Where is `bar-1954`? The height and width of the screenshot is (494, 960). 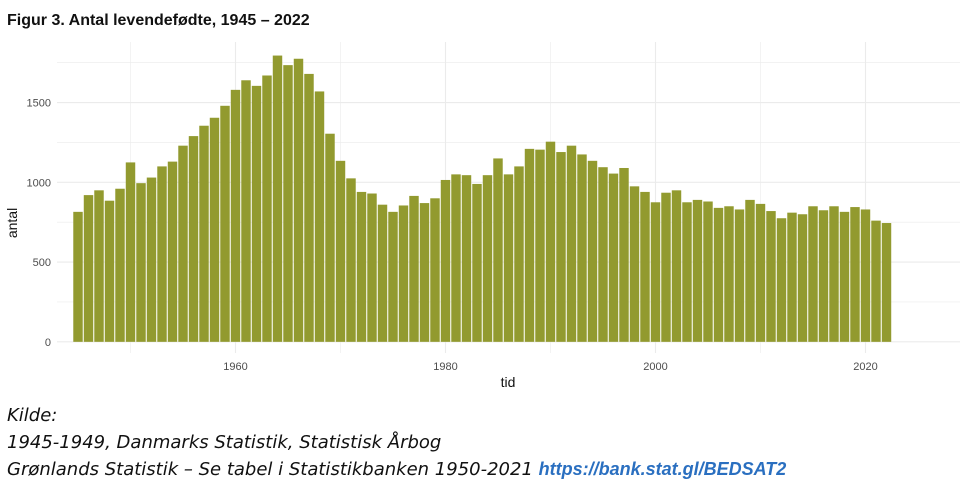 bar-1954 is located at coordinates (172, 251).